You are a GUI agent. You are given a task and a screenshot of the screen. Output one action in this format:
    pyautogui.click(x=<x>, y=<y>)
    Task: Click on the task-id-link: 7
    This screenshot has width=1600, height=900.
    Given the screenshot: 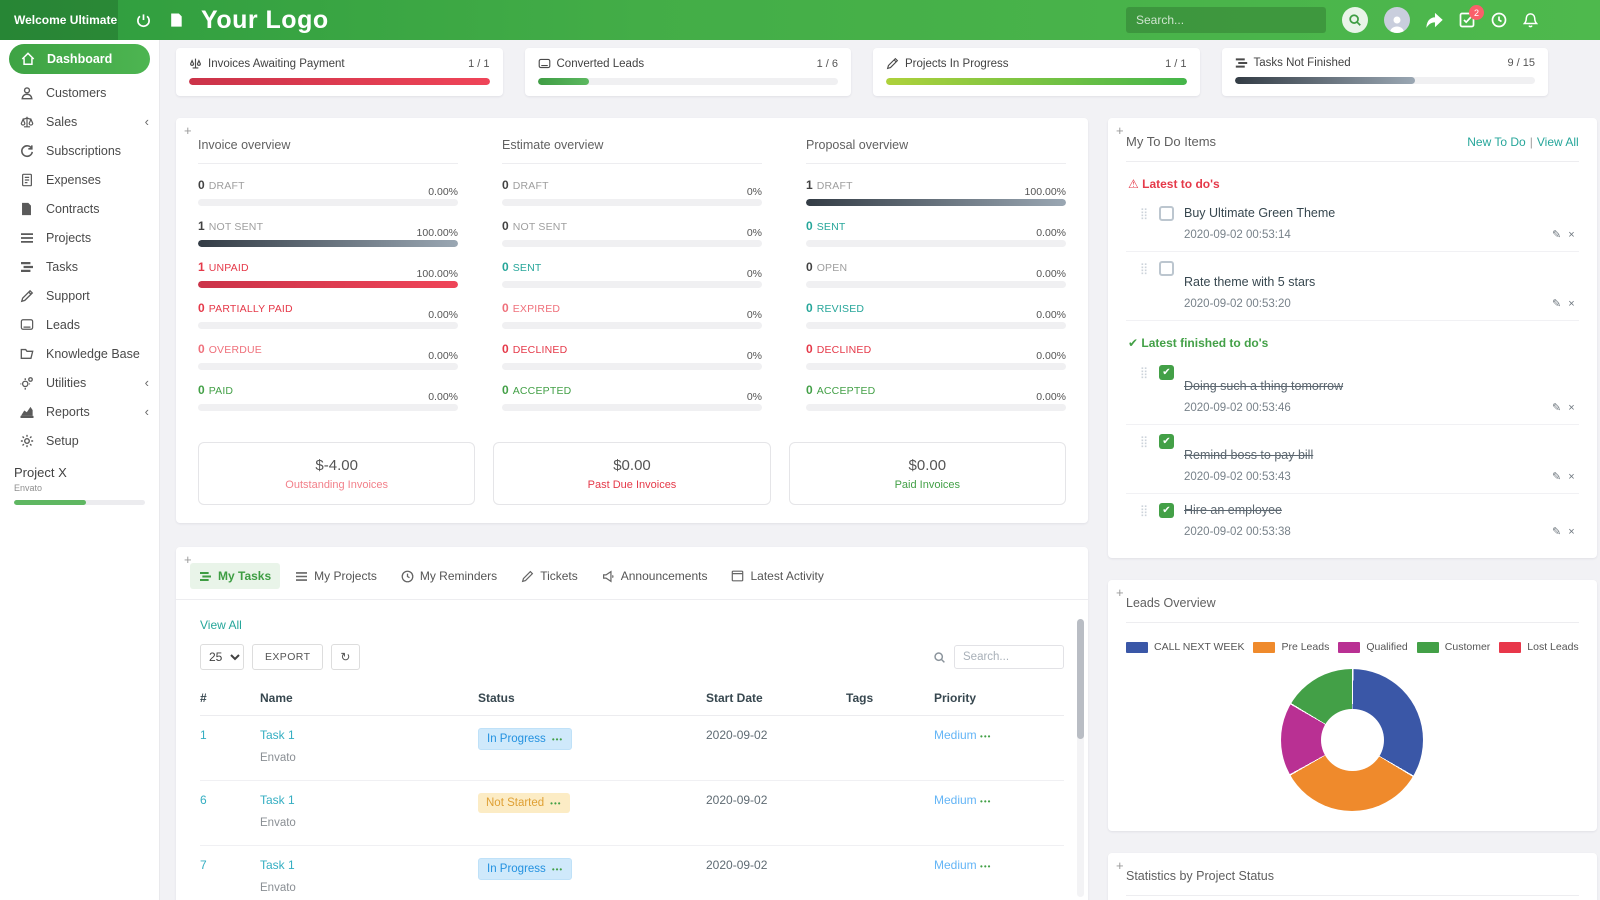 What is the action you would take?
    pyautogui.click(x=203, y=865)
    